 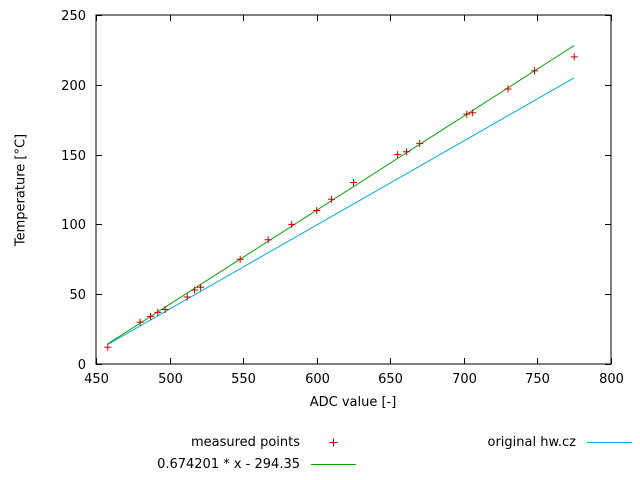 I want to click on fit-line-icon, so click(x=333, y=464).